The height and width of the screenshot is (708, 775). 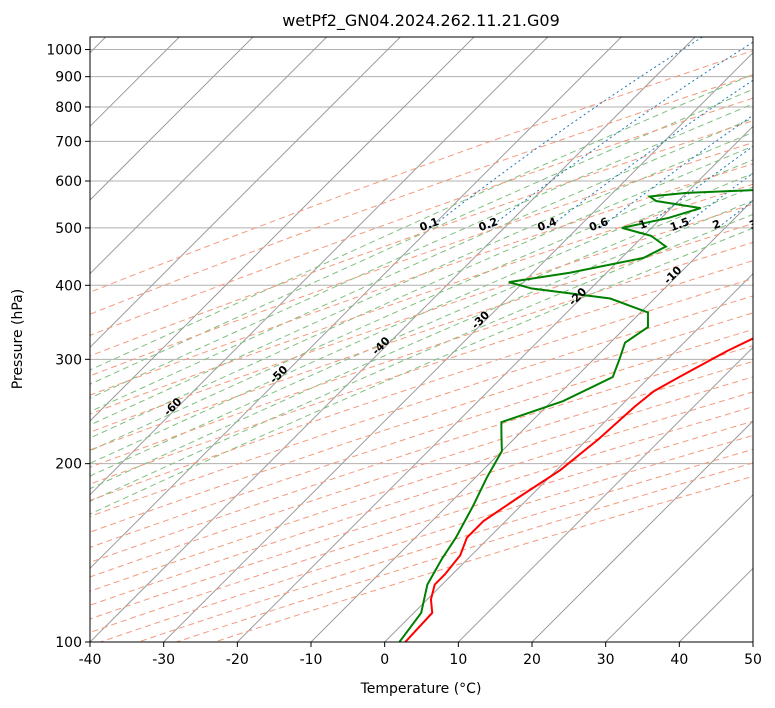 I want to click on x-tick-label-20: 20, so click(x=532, y=660).